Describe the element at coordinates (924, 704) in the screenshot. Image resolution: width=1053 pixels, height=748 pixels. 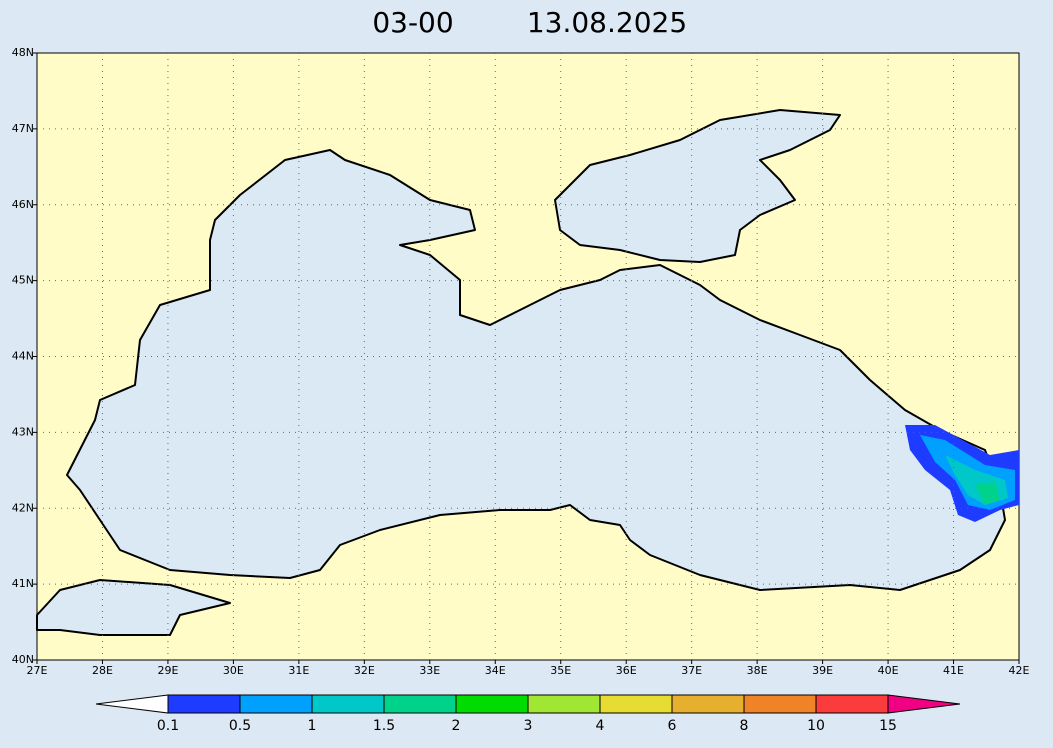
I see `colorbar-high-end` at that location.